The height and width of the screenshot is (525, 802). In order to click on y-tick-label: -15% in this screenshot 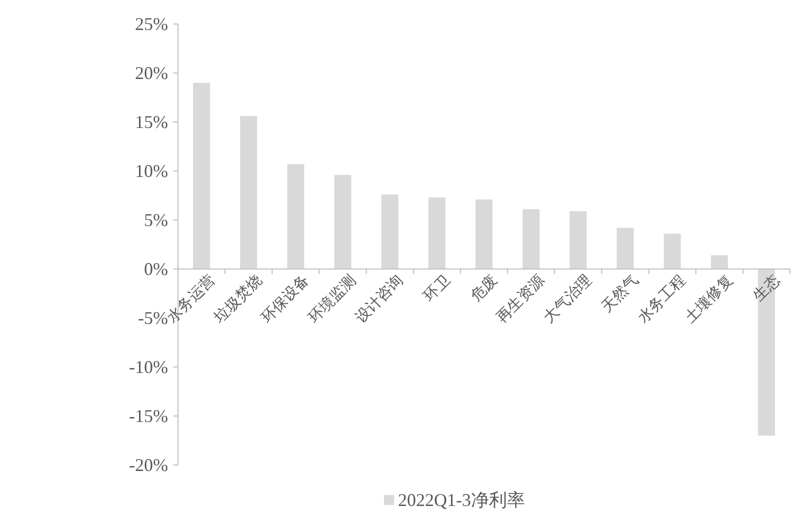, I will do `click(148, 416)`.